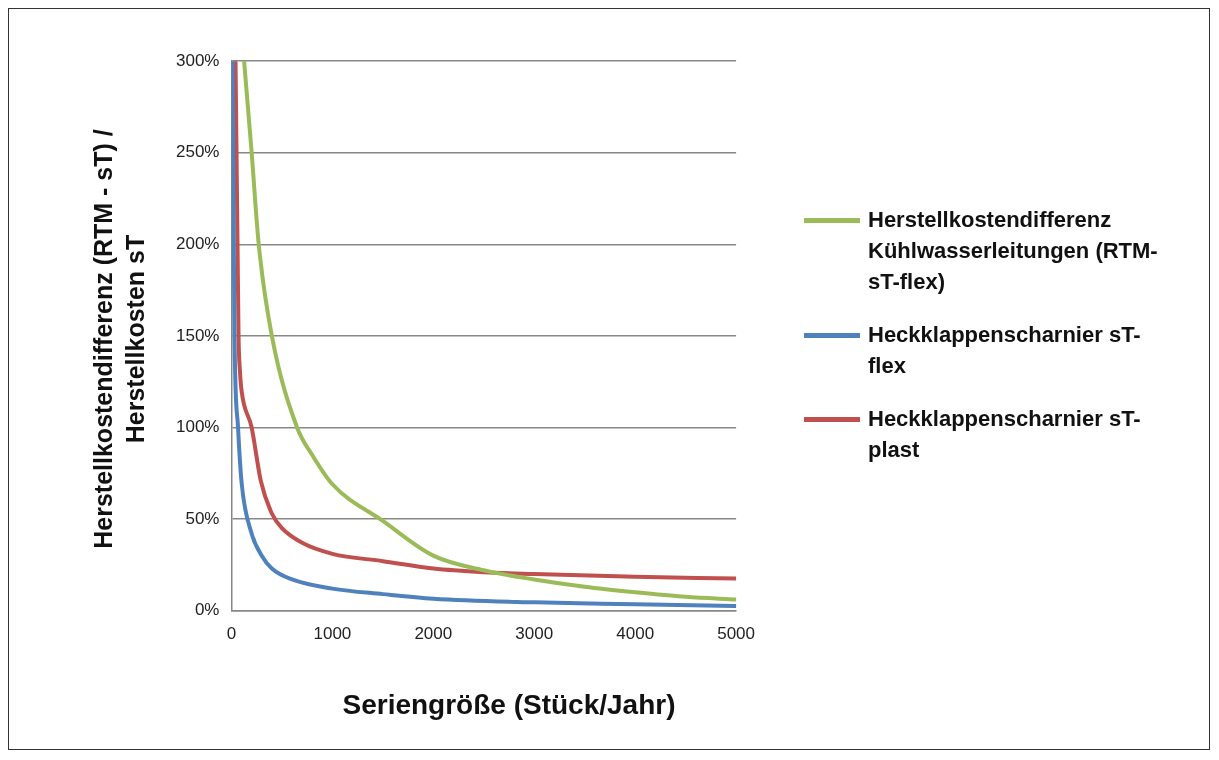 This screenshot has height=760, width=1219. Describe the element at coordinates (534, 634) in the screenshot. I see `x-tick-label: 3000` at that location.